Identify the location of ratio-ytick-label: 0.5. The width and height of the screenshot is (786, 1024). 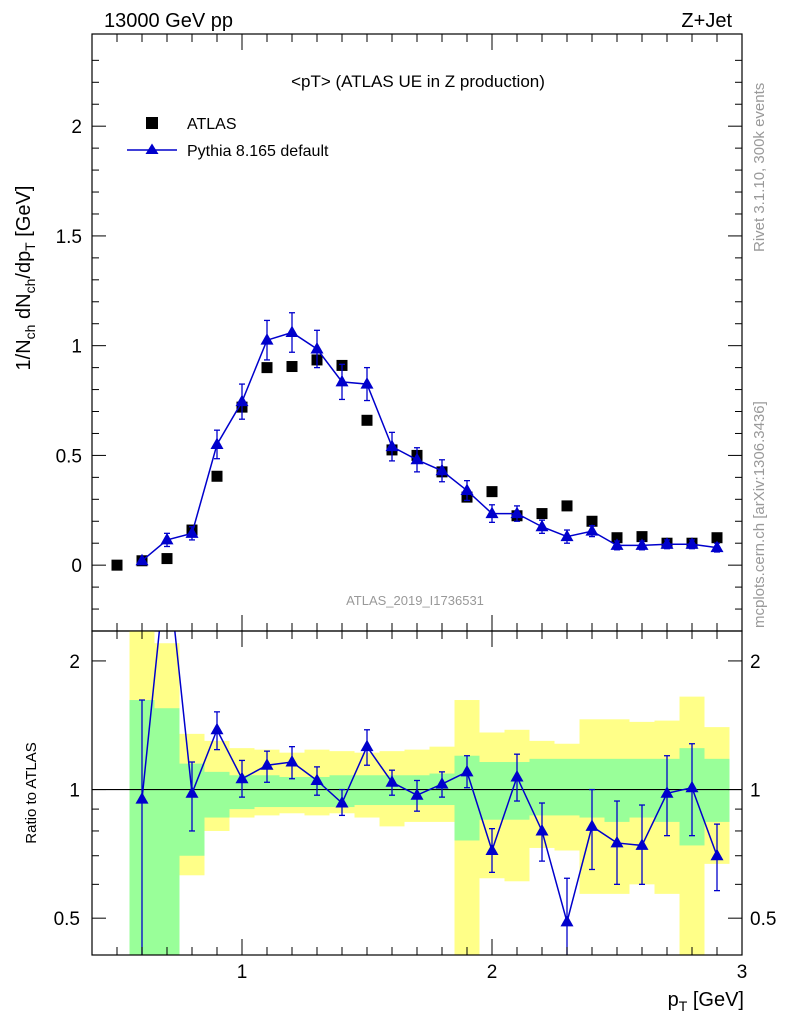
(67, 919).